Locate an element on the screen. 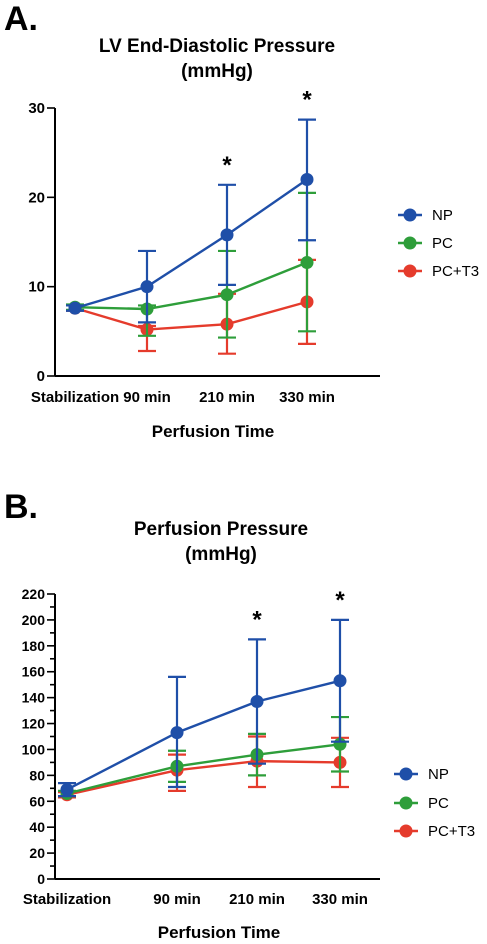  panel-a-x-axis-title: Perfusion Time is located at coordinates (213, 431).